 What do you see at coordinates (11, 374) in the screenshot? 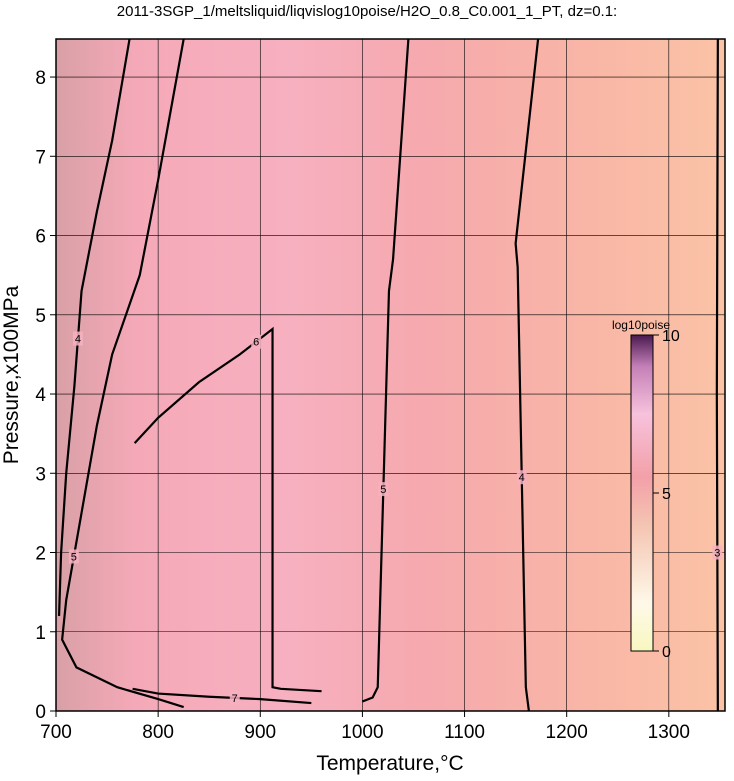
I see `y-axis-label: Pressure,x100MPa` at bounding box center [11, 374].